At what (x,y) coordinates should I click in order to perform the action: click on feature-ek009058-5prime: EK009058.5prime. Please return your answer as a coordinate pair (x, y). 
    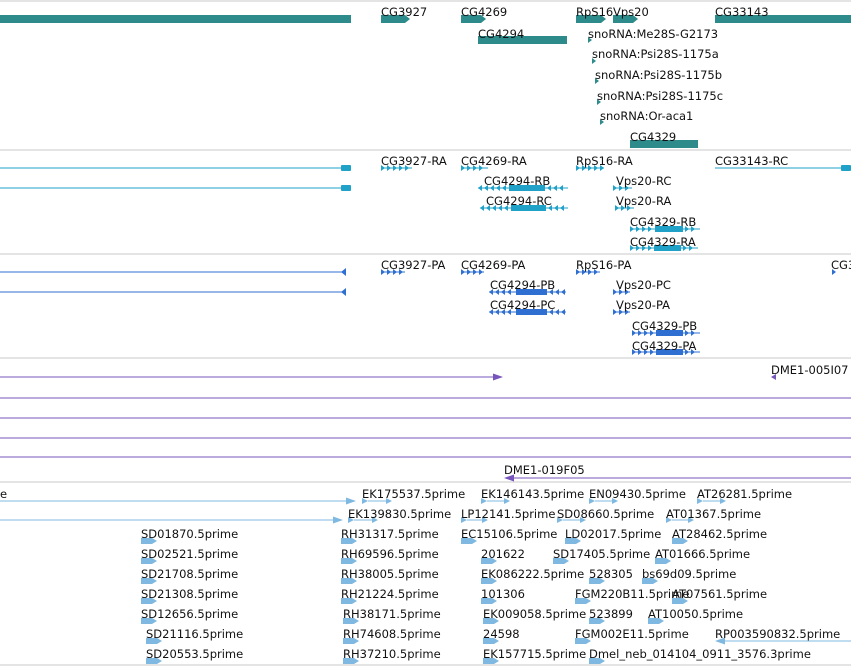
    Looking at the image, I should click on (534, 615).